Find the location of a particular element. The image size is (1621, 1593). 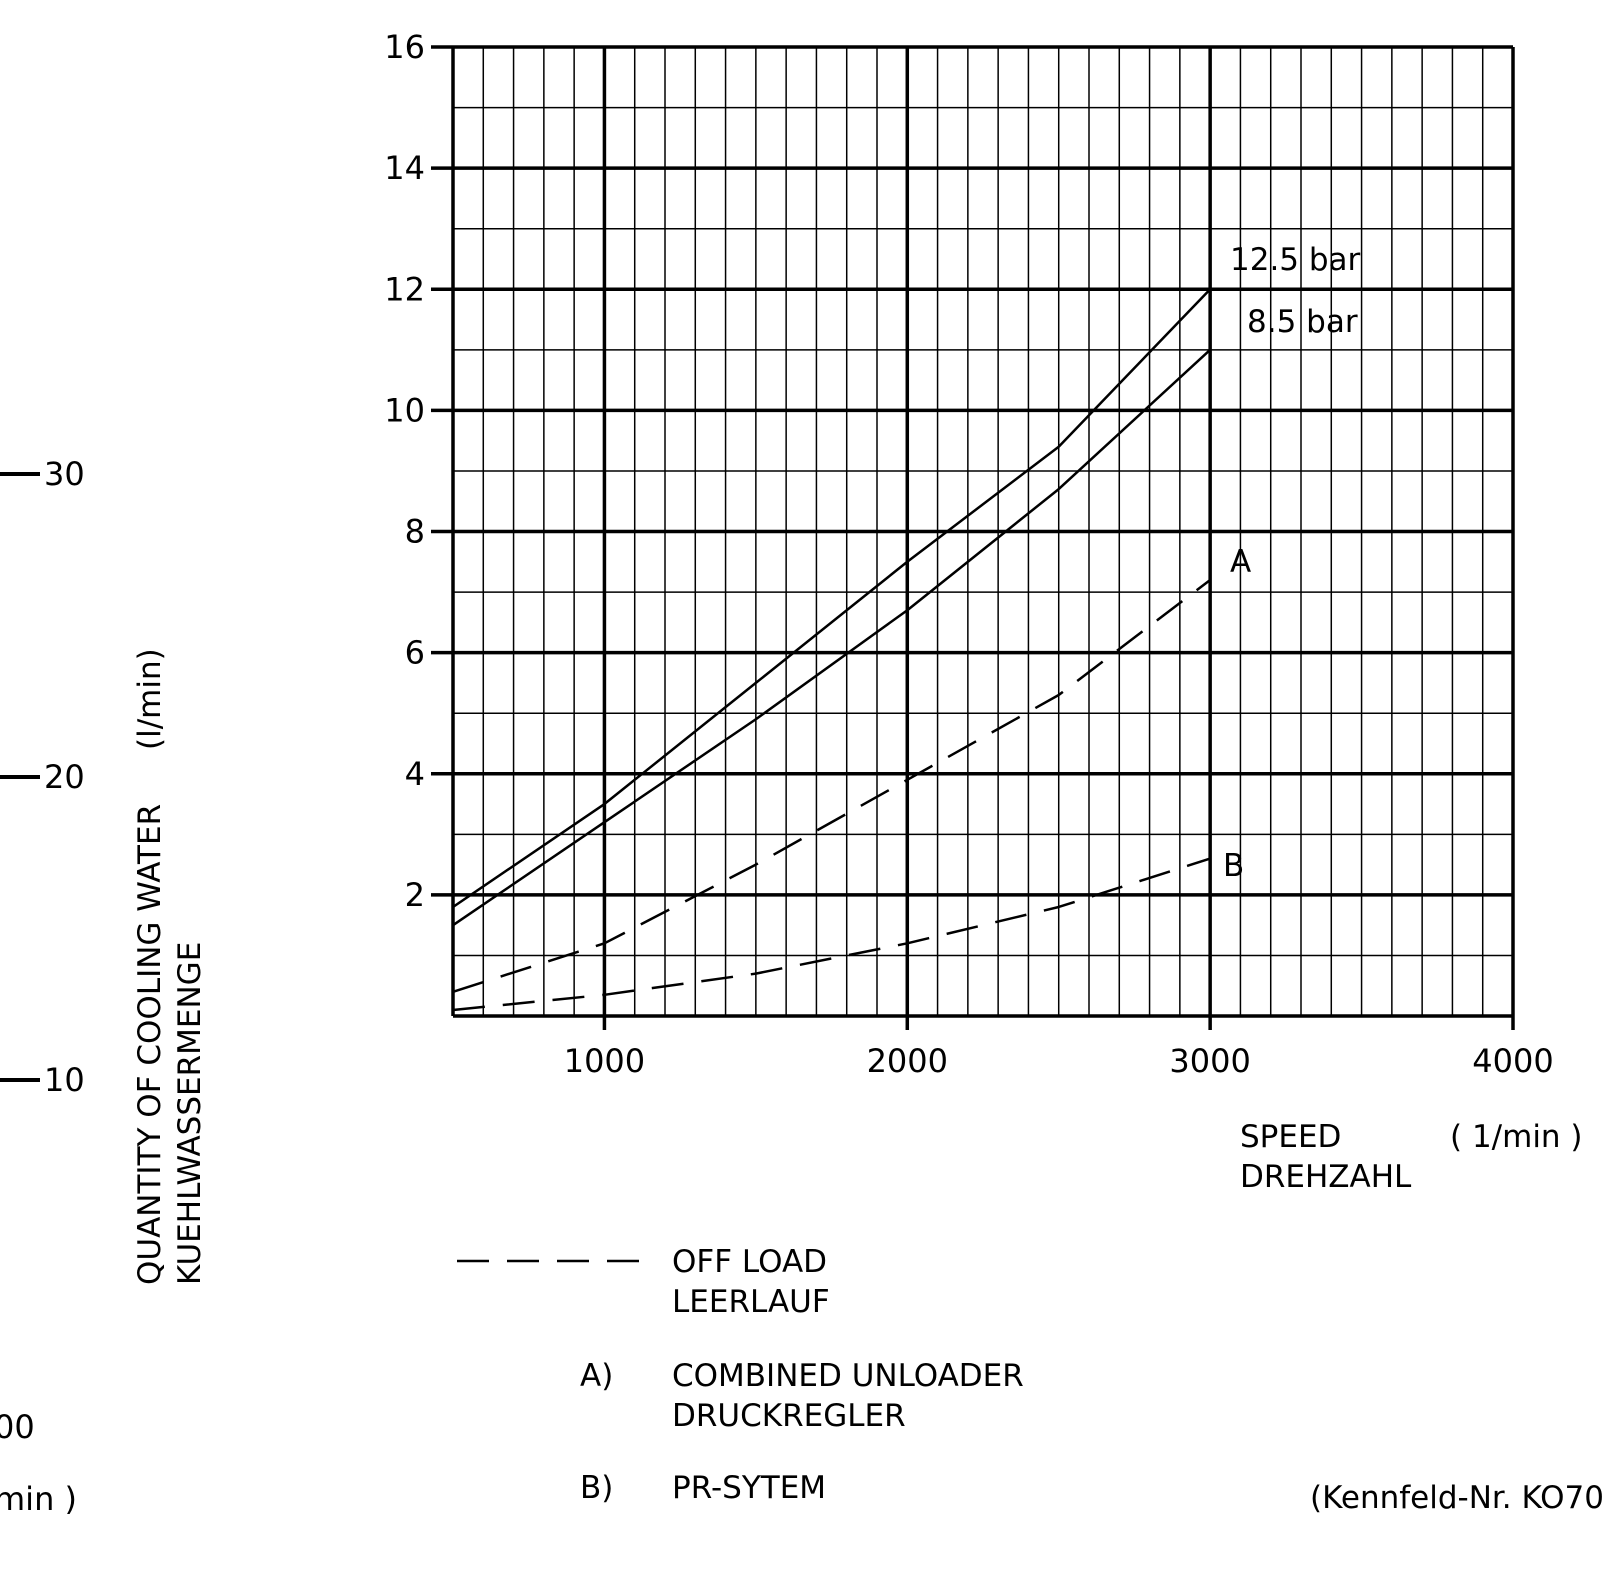

y-axis-unit: (l/min) is located at coordinates (150, 699).